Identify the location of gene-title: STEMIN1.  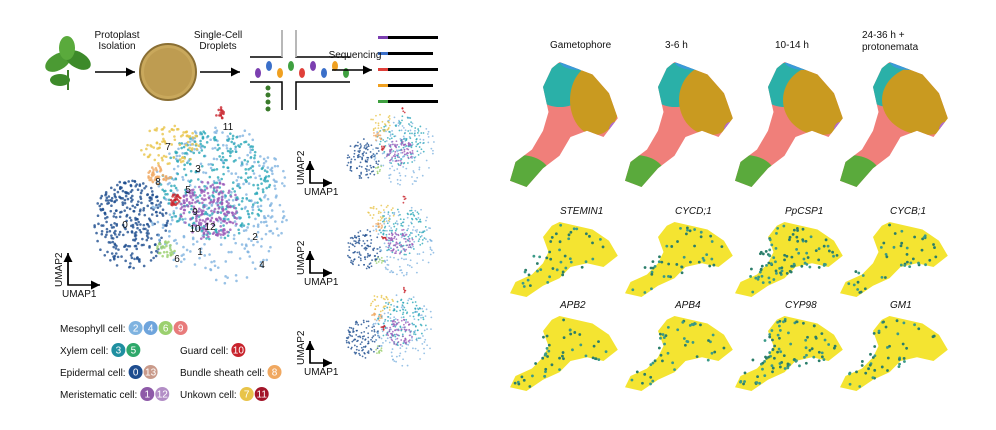
(581, 211).